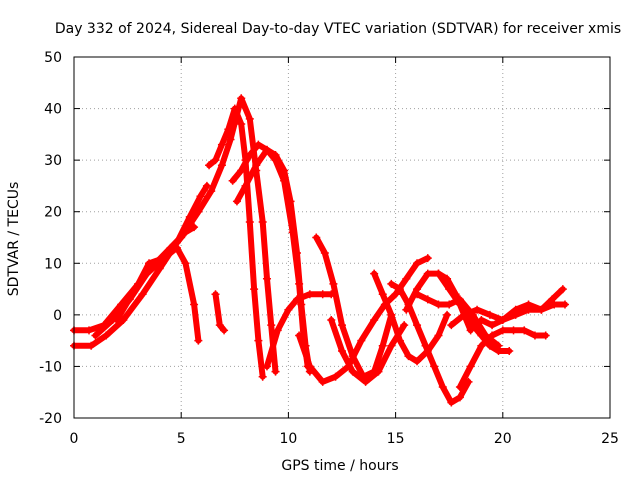 The height and width of the screenshot is (480, 640). What do you see at coordinates (396, 439) in the screenshot?
I see `x-tick-label: 15` at bounding box center [396, 439].